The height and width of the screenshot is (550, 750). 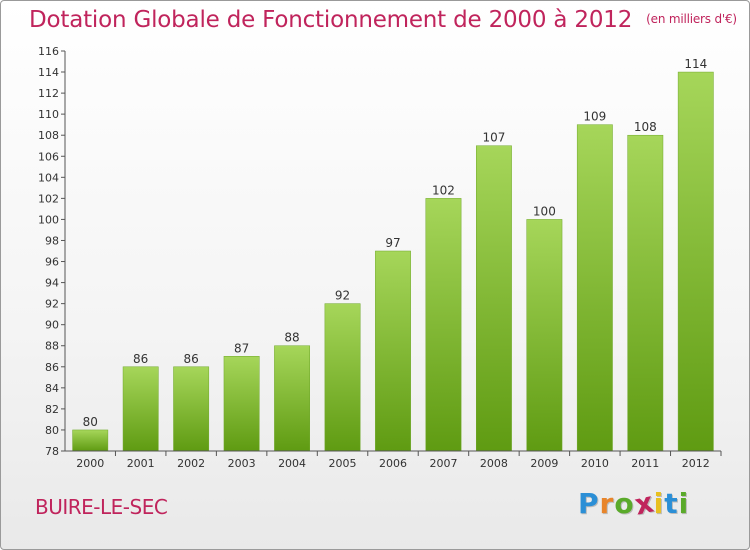 What do you see at coordinates (48, 93) in the screenshot?
I see `y-tick-label: 112` at bounding box center [48, 93].